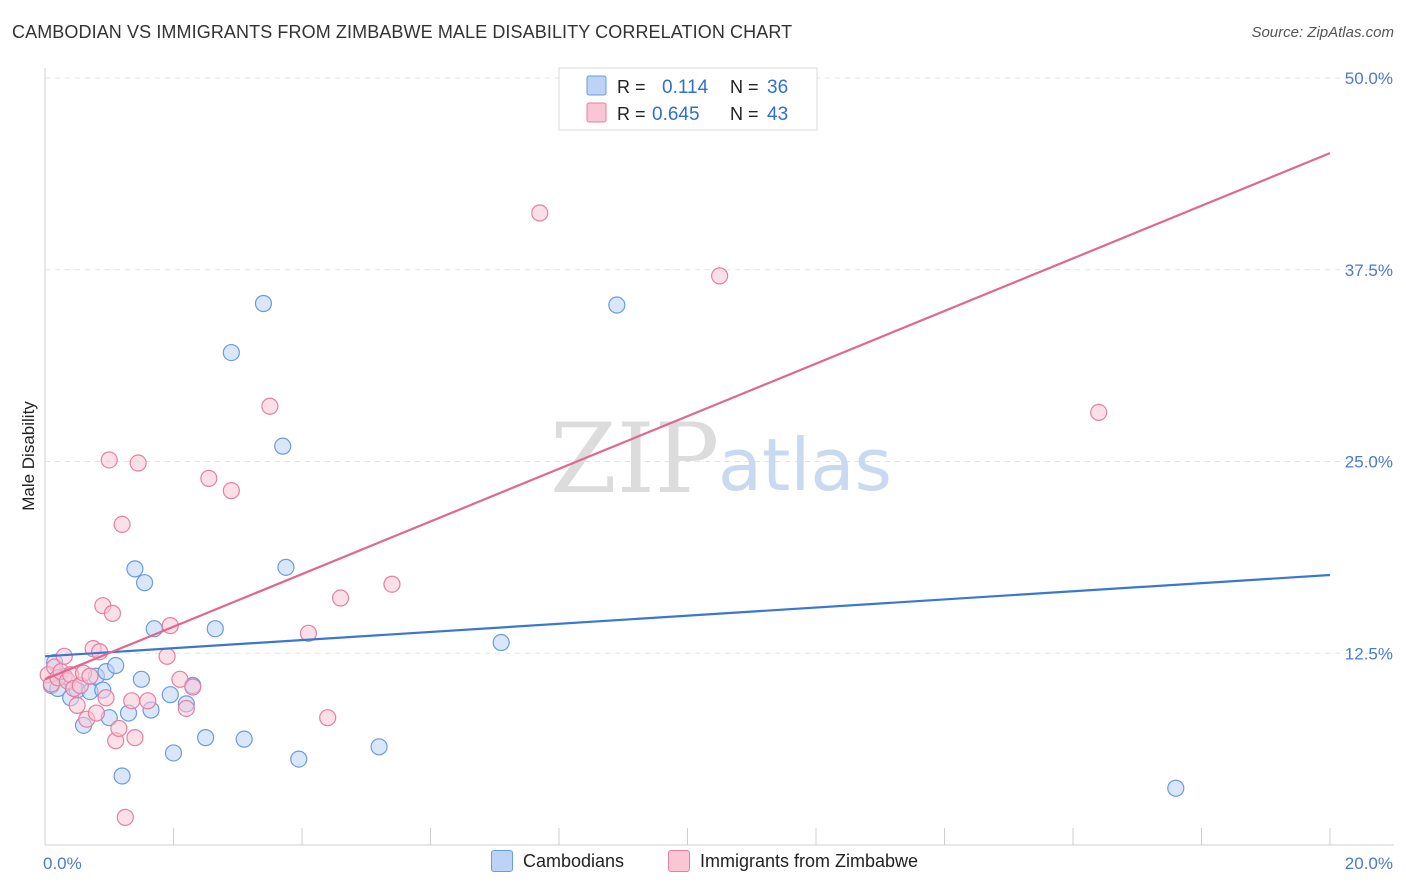 The height and width of the screenshot is (892, 1406). I want to click on stats-legend: R = 0.114 N = 36 R = 0.645 N = 43, so click(688, 99).